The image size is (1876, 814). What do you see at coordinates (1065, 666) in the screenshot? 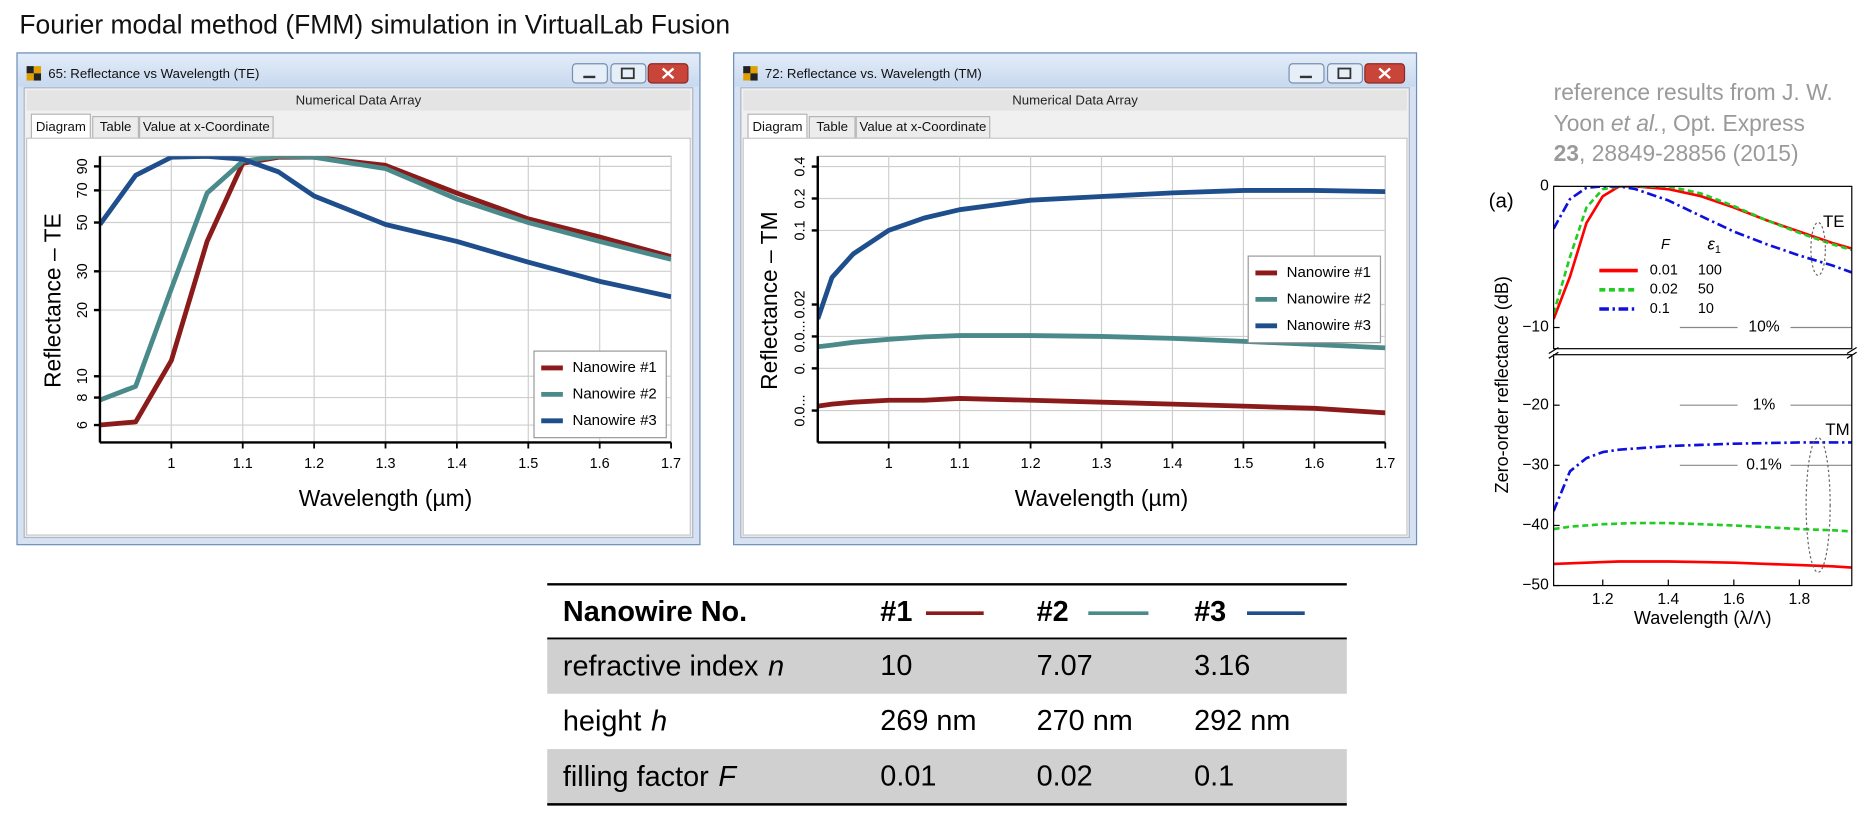
I see `table-cell: 7.07` at bounding box center [1065, 666].